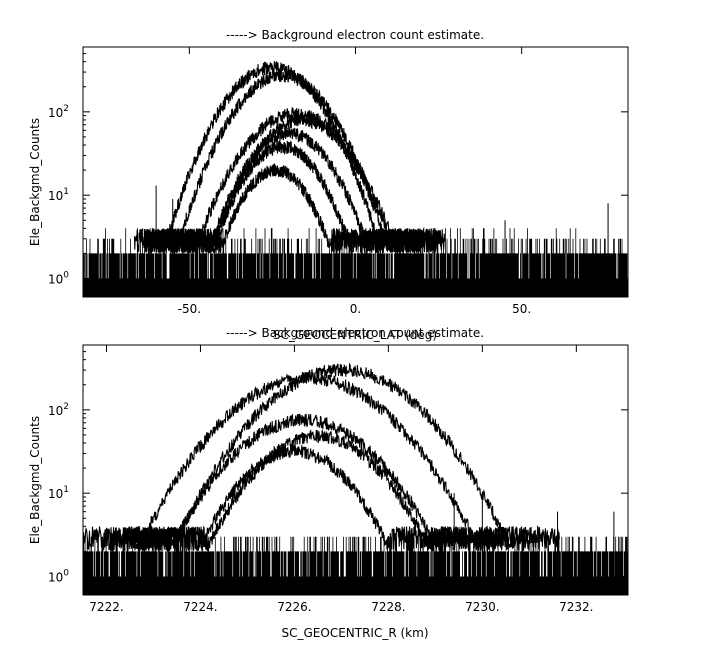 This screenshot has width=724, height=656. What do you see at coordinates (482, 607) in the screenshot?
I see `x-tick-label-4: 7230.` at bounding box center [482, 607].